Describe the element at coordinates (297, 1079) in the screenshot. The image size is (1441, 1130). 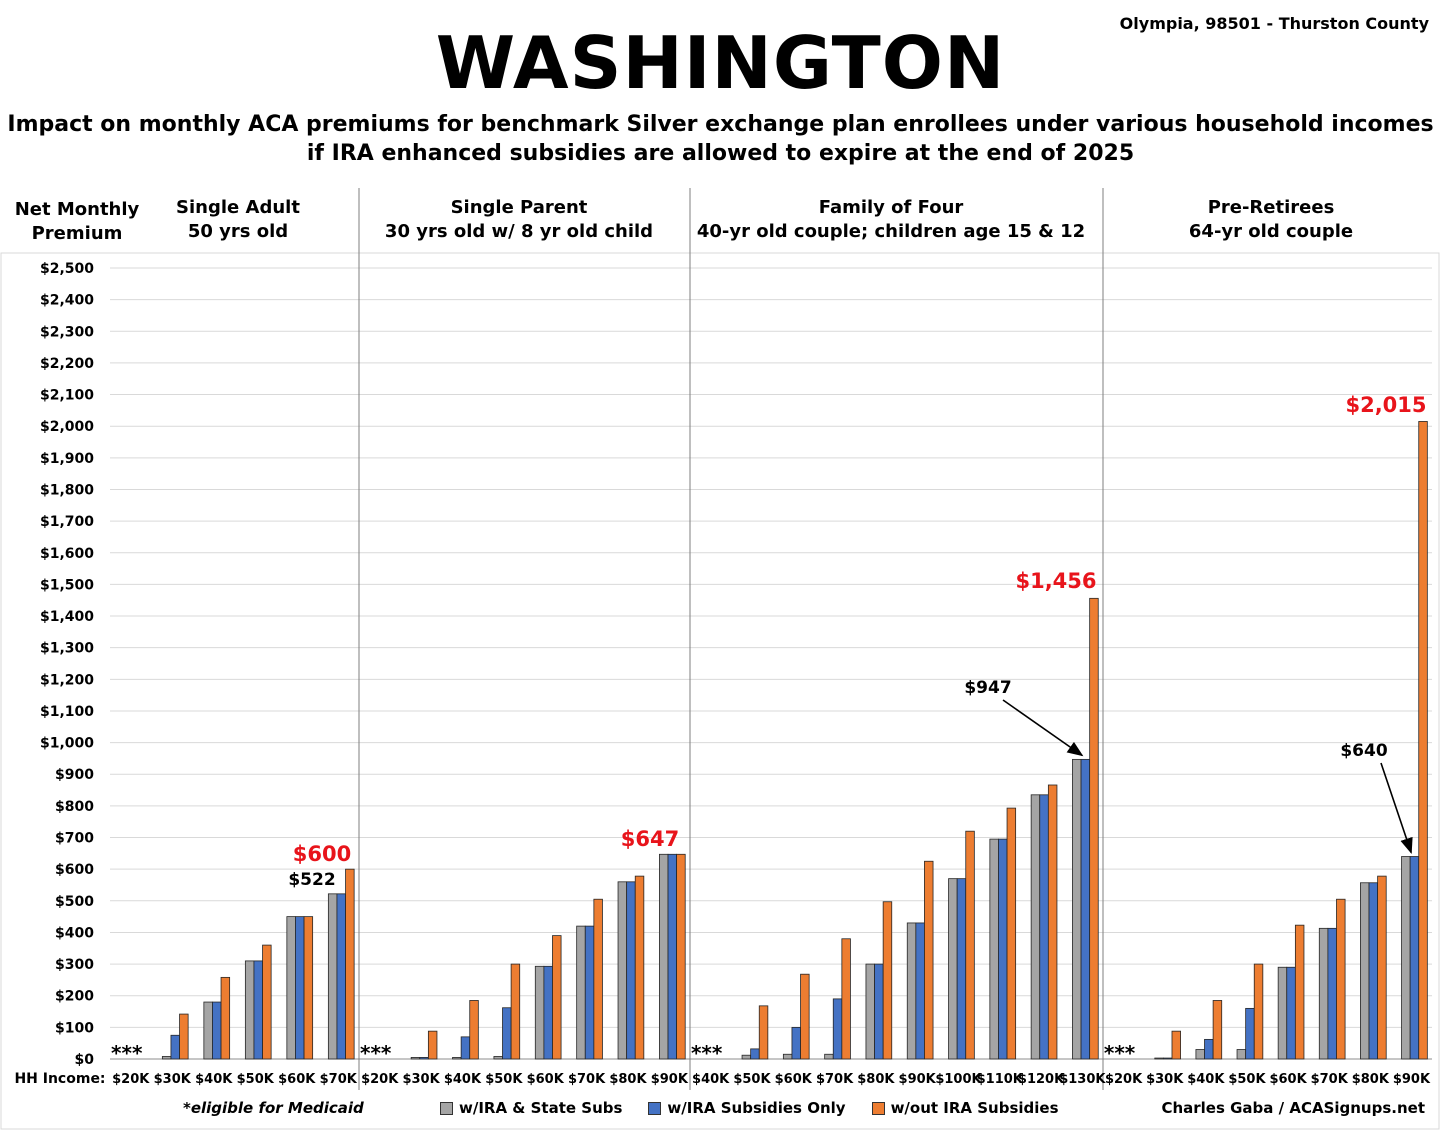
I see `x-tick-label: $60K` at that location.